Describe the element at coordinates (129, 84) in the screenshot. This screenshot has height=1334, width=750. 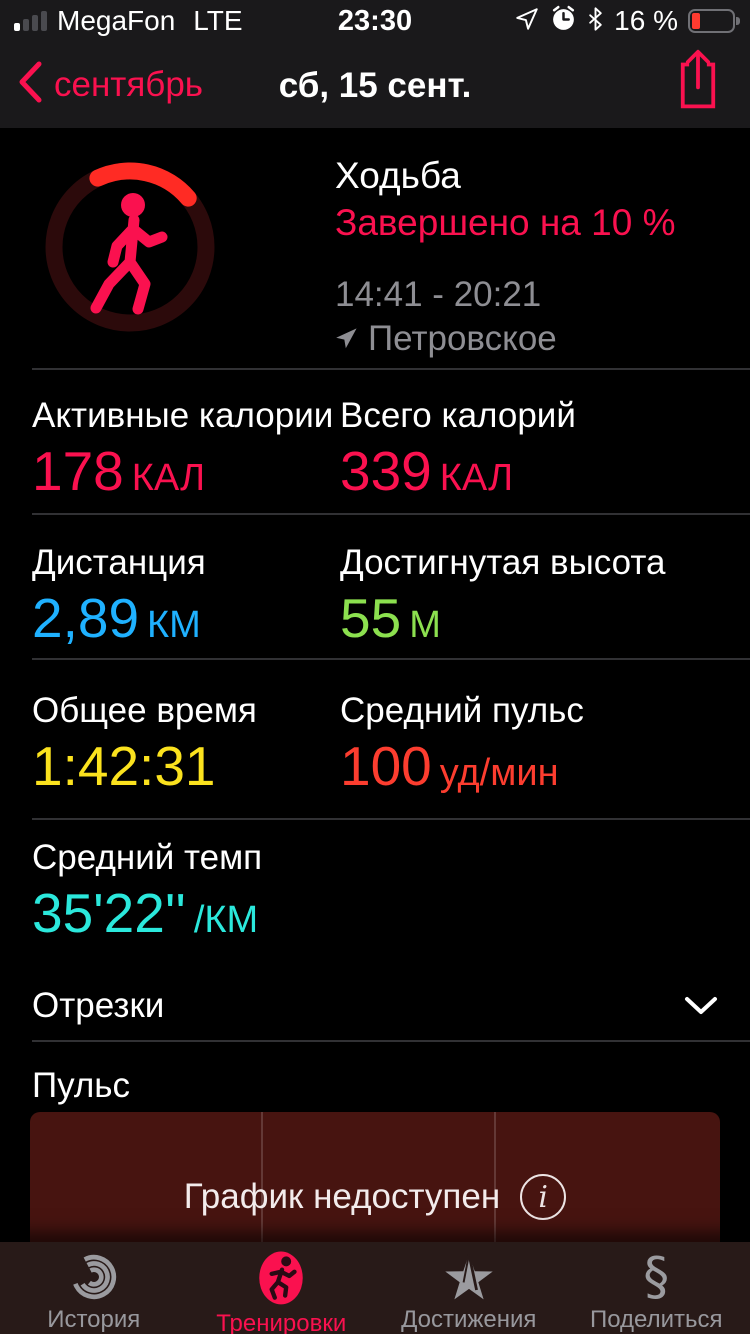
I see `back-button-label: сентябрь` at that location.